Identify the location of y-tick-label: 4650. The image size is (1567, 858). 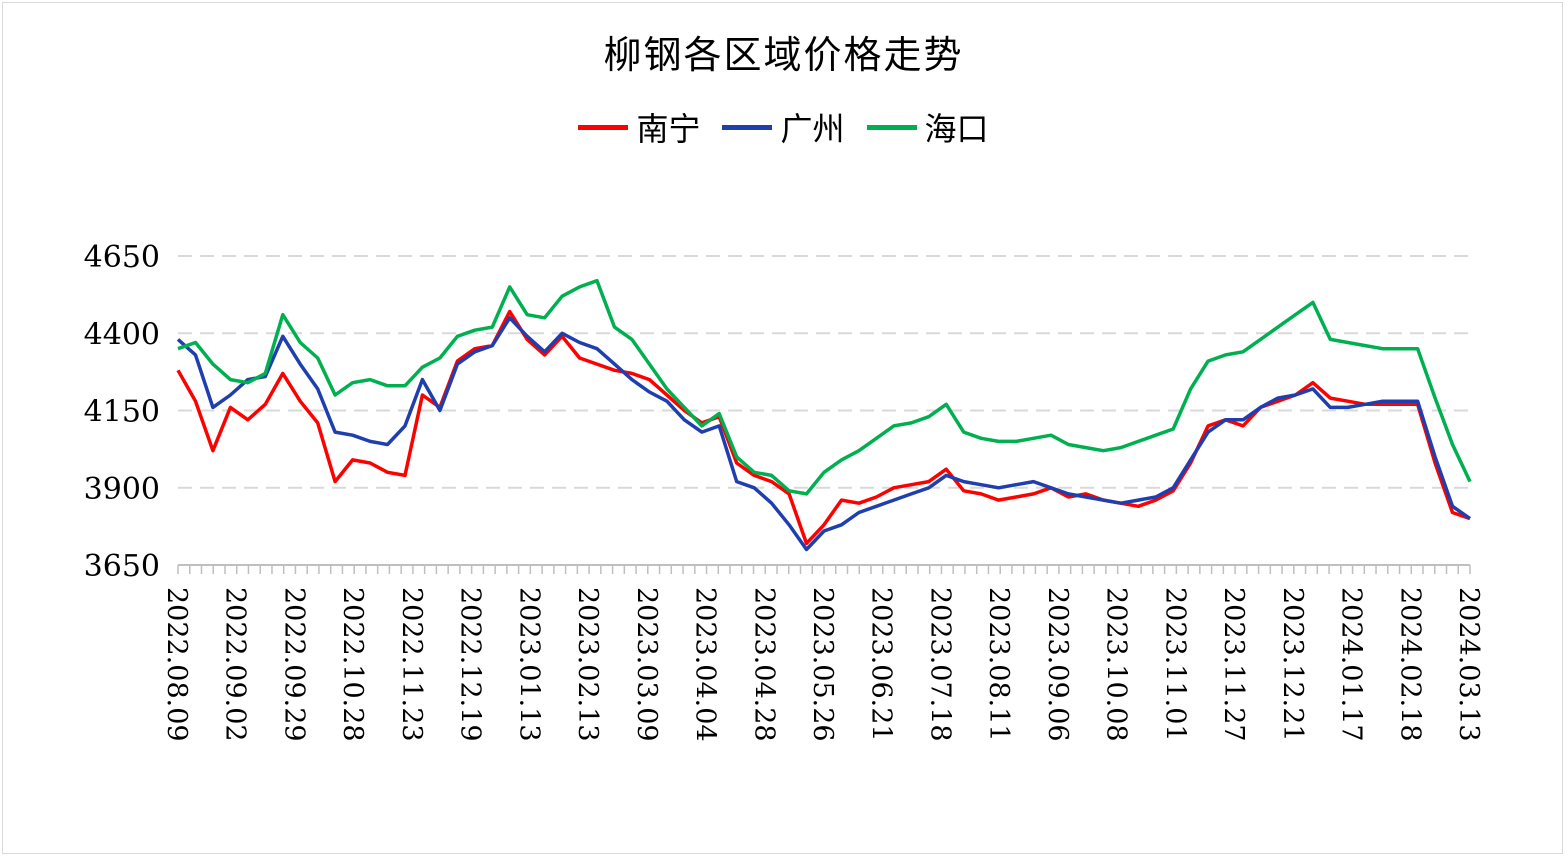
(122, 257).